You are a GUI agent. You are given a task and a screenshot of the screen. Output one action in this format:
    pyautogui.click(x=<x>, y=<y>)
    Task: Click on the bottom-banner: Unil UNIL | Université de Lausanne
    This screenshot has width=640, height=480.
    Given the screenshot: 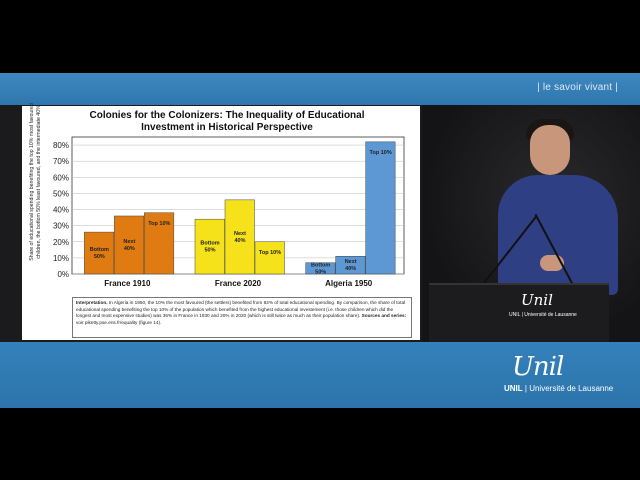 What is the action you would take?
    pyautogui.click(x=320, y=375)
    